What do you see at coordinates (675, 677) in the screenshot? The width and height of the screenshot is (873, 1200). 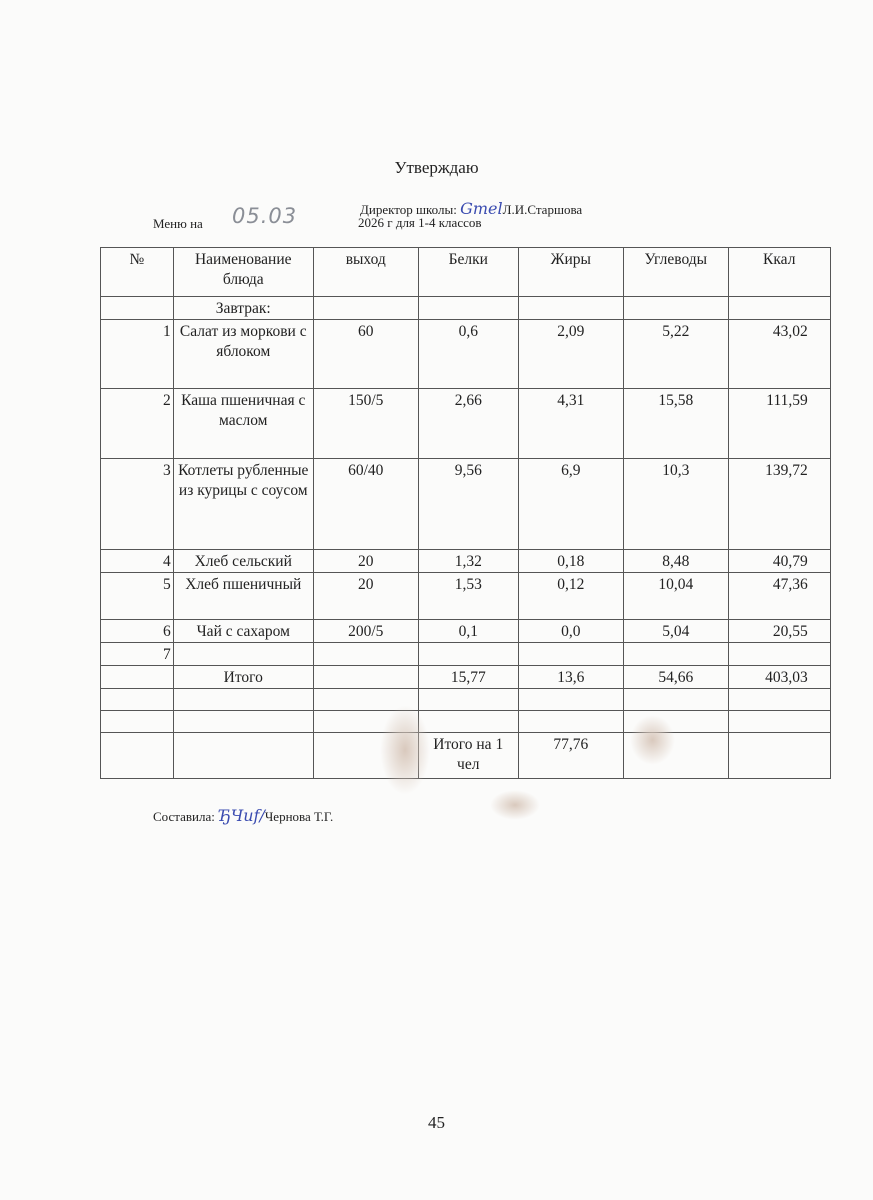 I see `table-cell: 54,66` at bounding box center [675, 677].